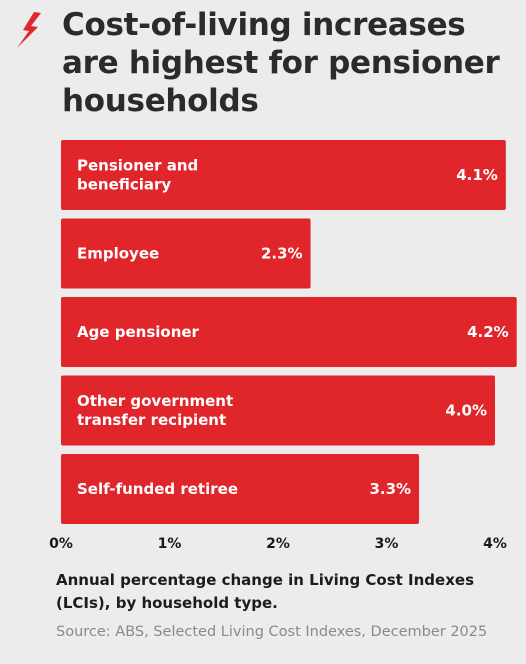  I want to click on bar-label-1: Employee, so click(118, 254).